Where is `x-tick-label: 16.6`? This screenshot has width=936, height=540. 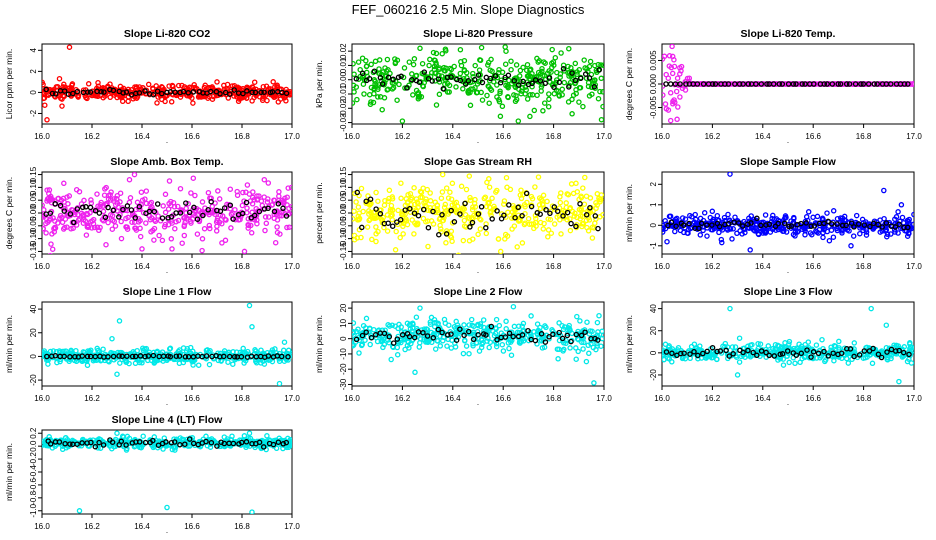
x-tick-label: 16.6 is located at coordinates (503, 398).